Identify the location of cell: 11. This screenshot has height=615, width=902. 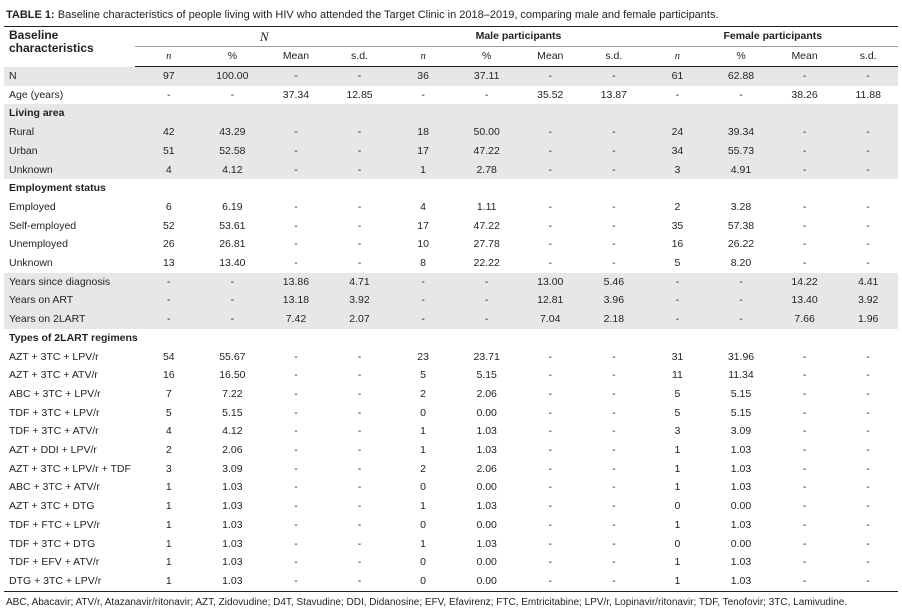
(677, 375).